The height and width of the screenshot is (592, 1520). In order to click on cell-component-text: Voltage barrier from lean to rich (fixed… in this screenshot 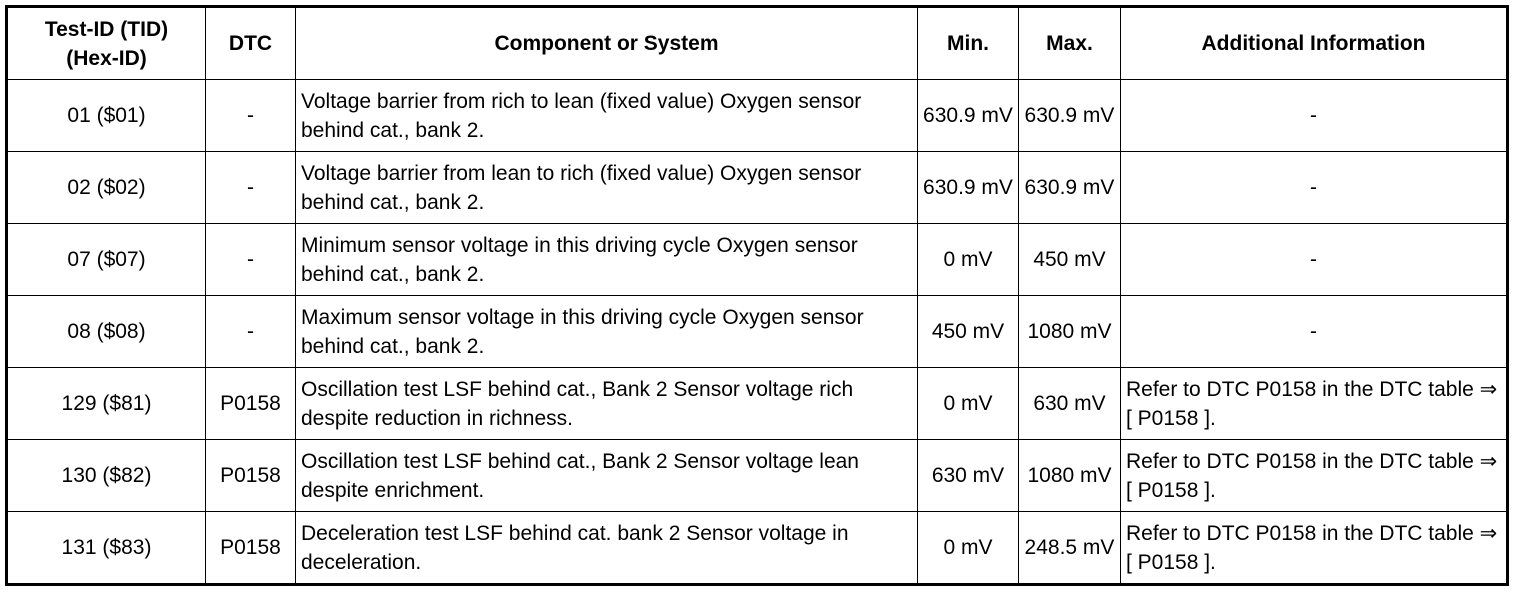, I will do `click(581, 187)`.